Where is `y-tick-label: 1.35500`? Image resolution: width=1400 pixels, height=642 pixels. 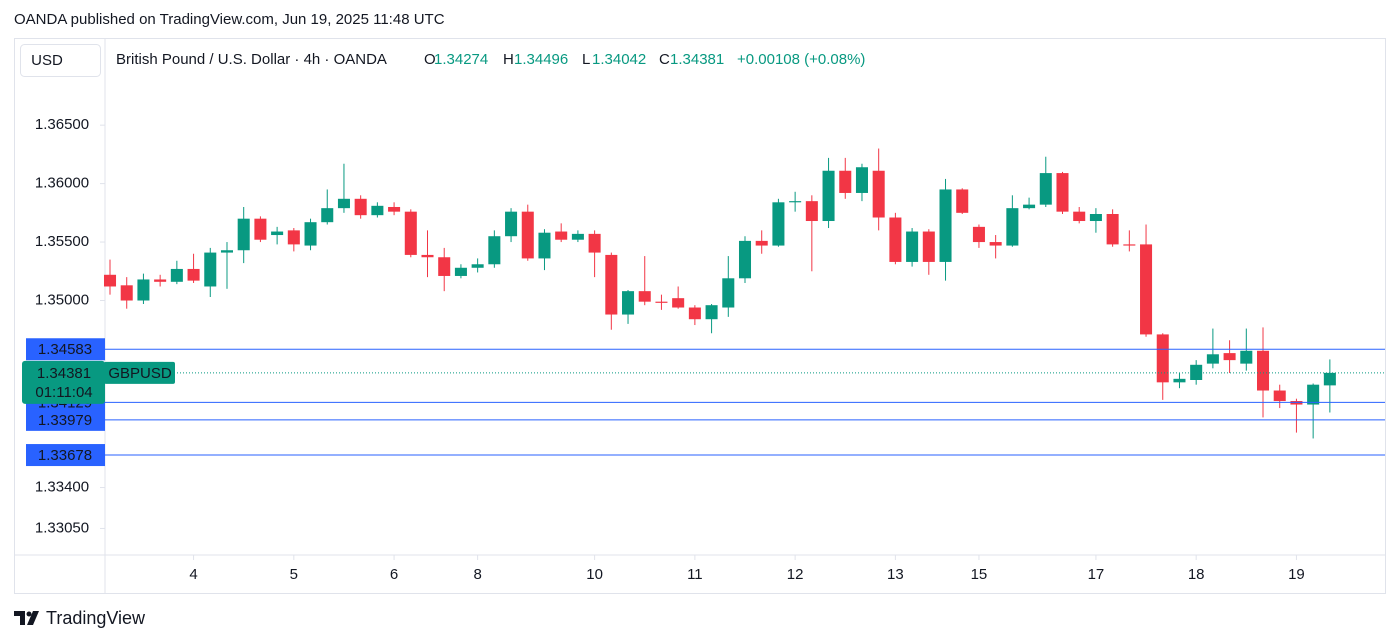 y-tick-label: 1.35500 is located at coordinates (62, 241).